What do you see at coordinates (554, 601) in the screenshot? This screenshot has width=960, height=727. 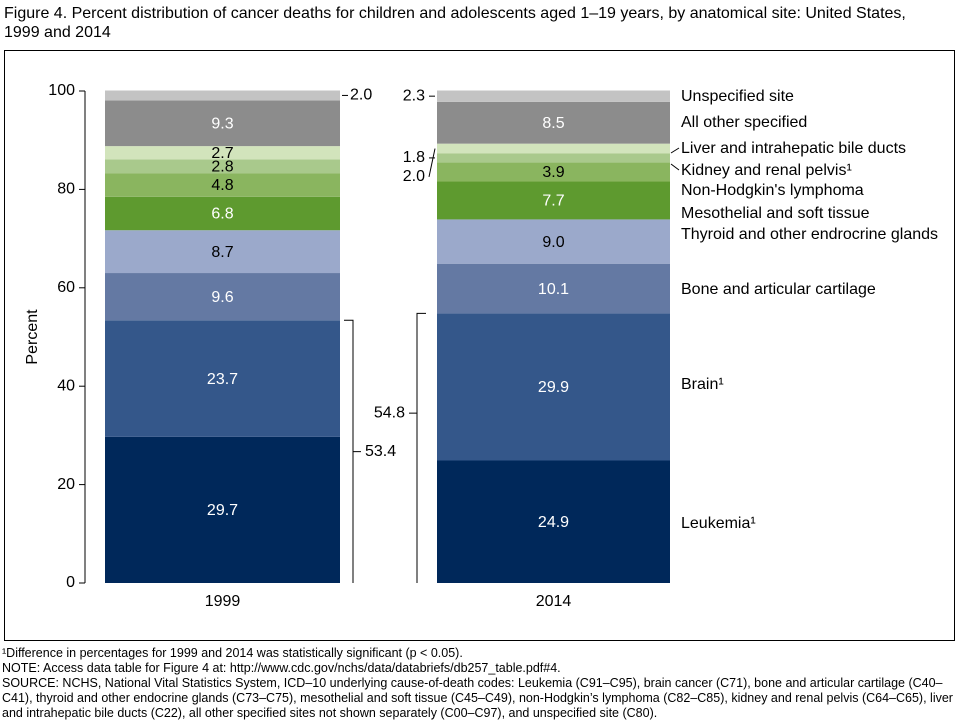 I see `x-tick-label: 2014` at bounding box center [554, 601].